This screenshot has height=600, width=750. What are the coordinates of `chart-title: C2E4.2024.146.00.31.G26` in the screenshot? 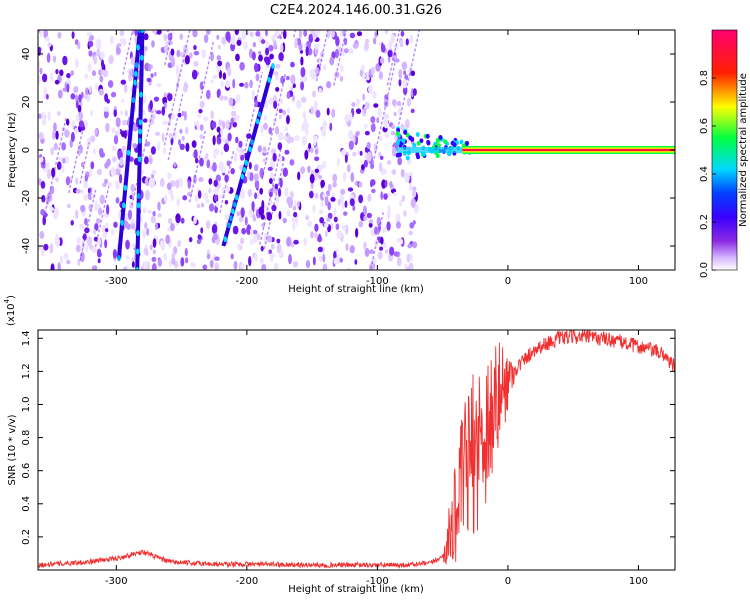 It's located at (356, 10).